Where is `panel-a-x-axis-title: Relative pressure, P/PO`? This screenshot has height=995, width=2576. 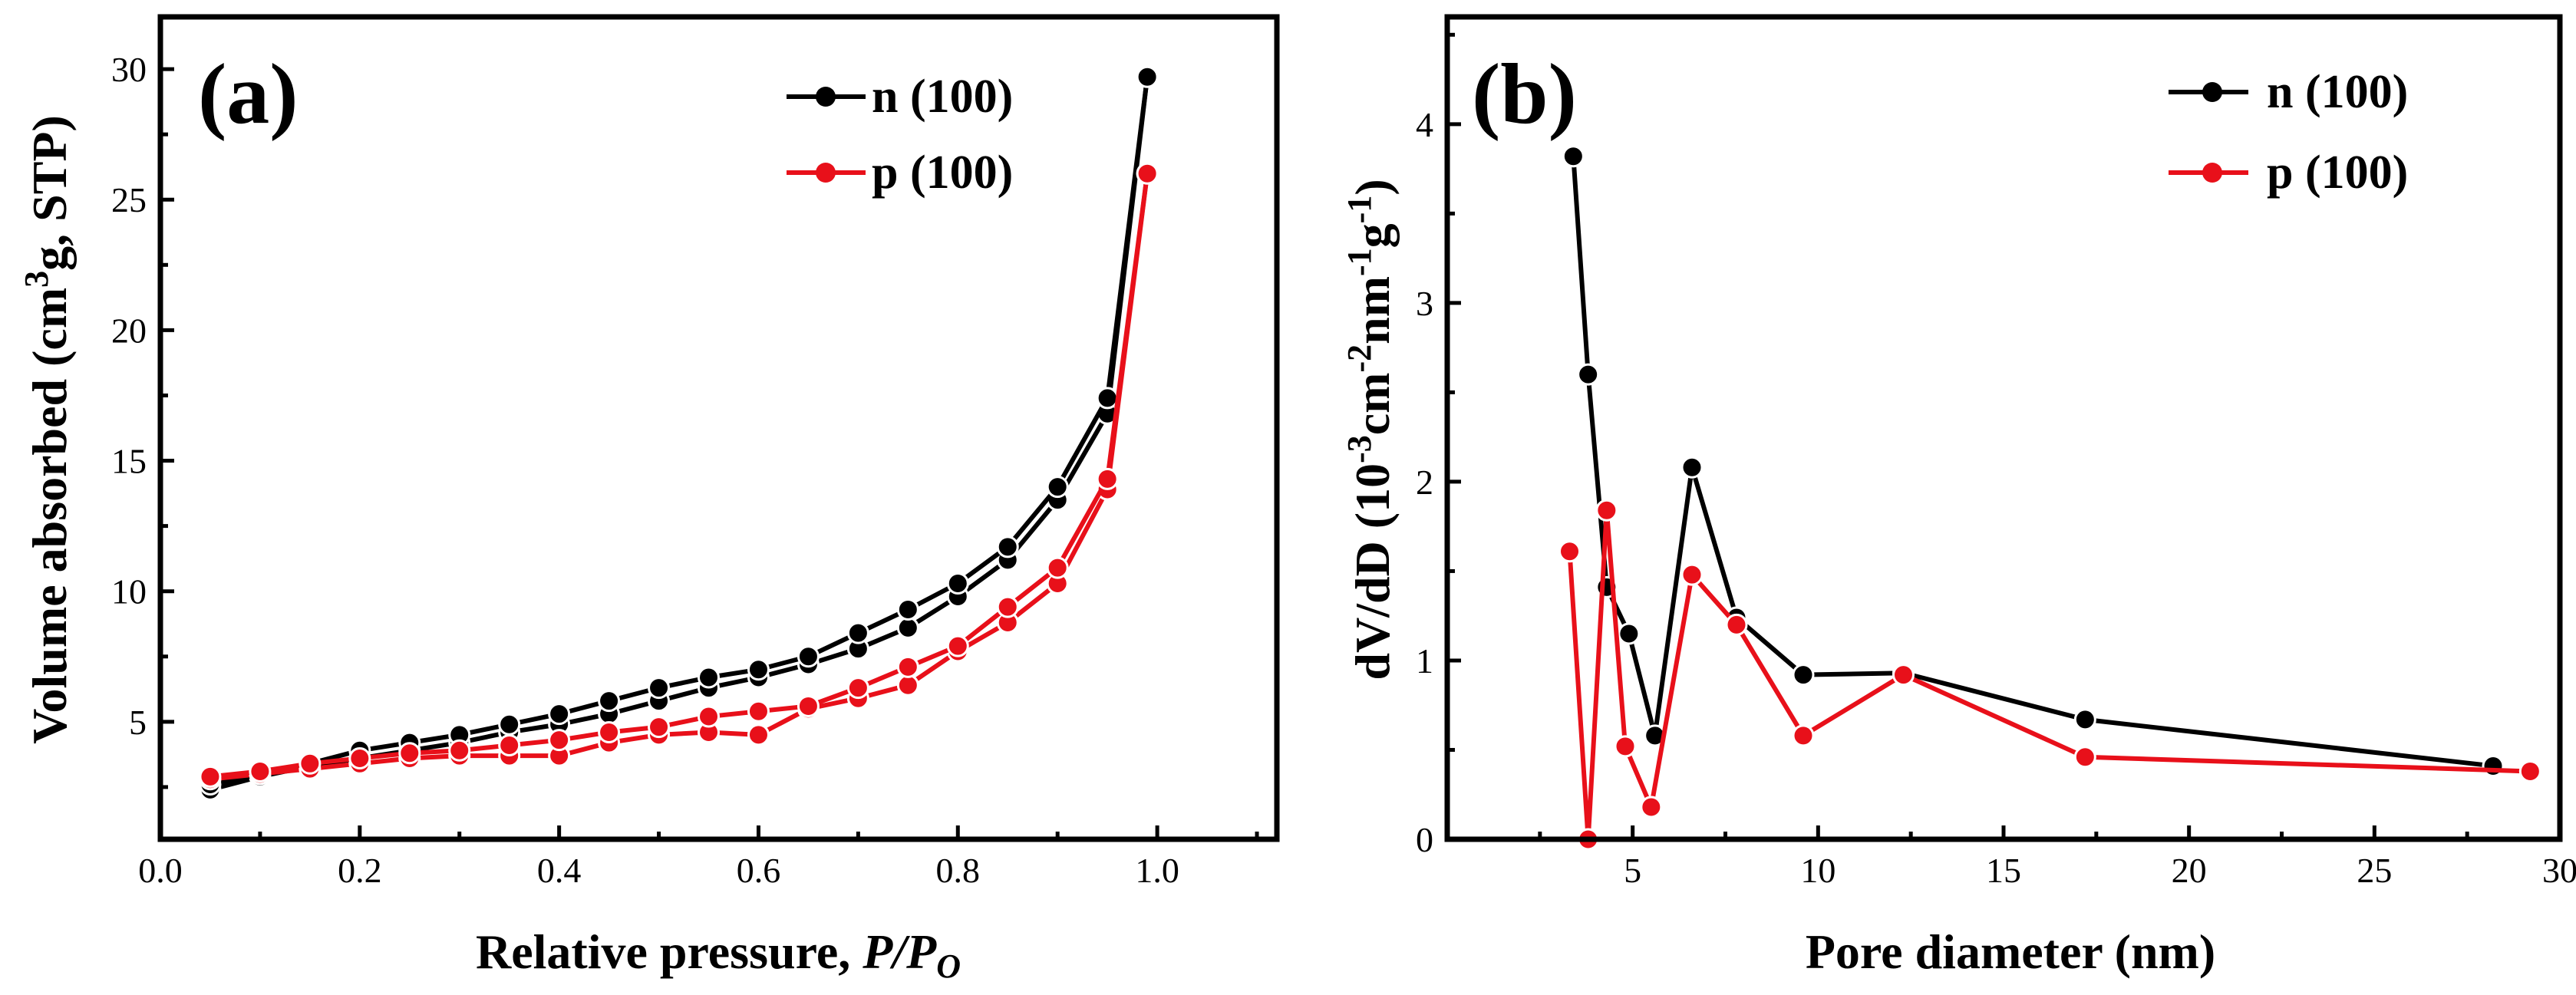
panel-a-x-axis-title: Relative pressure, P/PO is located at coordinates (718, 954).